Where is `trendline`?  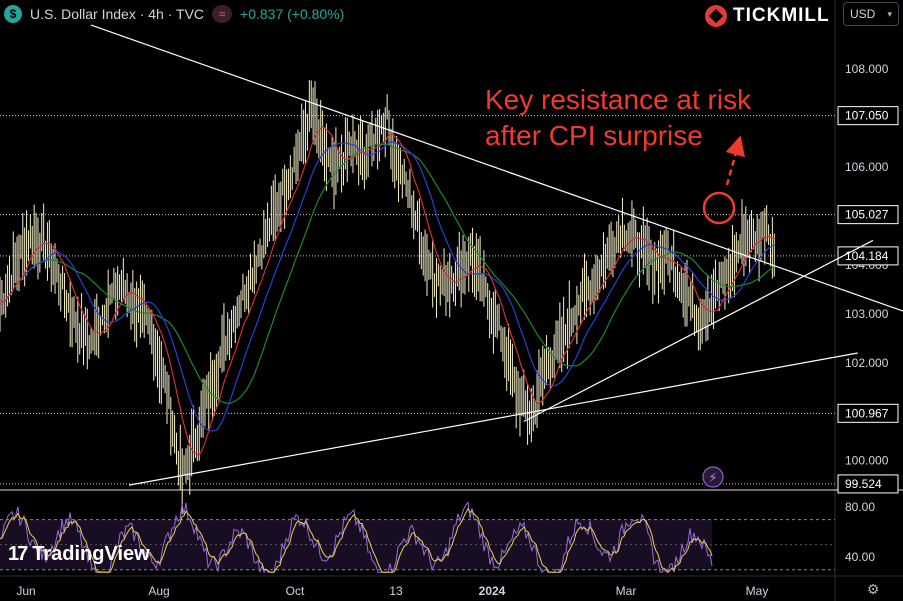
trendline is located at coordinates (698, 331).